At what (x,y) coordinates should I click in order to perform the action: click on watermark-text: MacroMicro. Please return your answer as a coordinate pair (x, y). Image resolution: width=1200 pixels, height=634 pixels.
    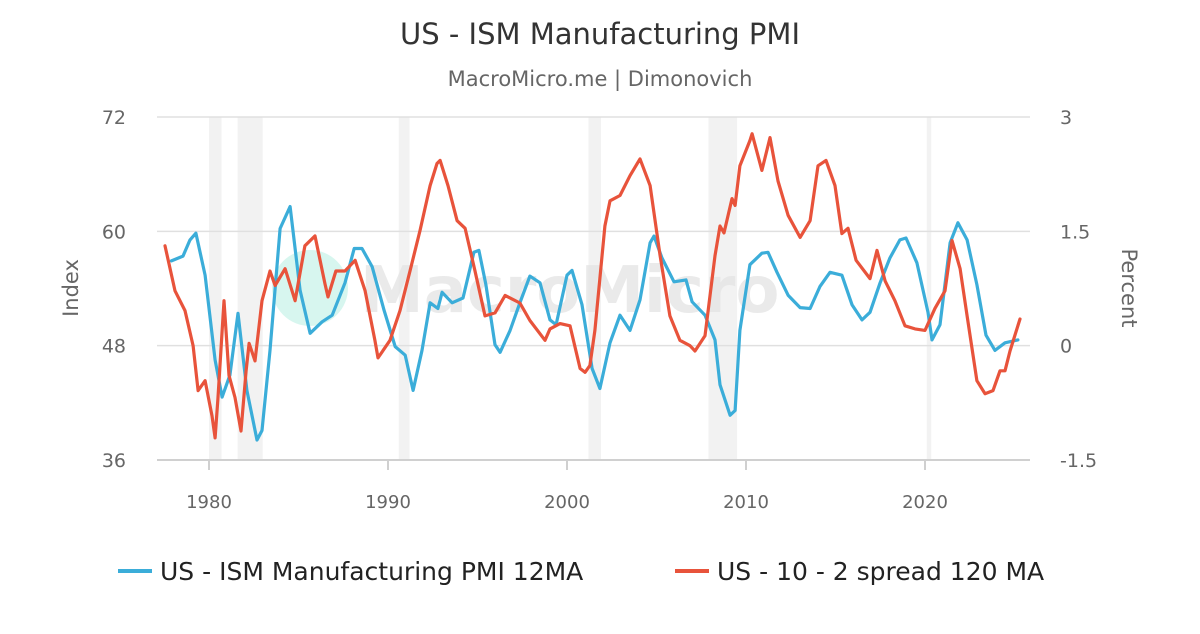
    Looking at the image, I should click on (569, 291).